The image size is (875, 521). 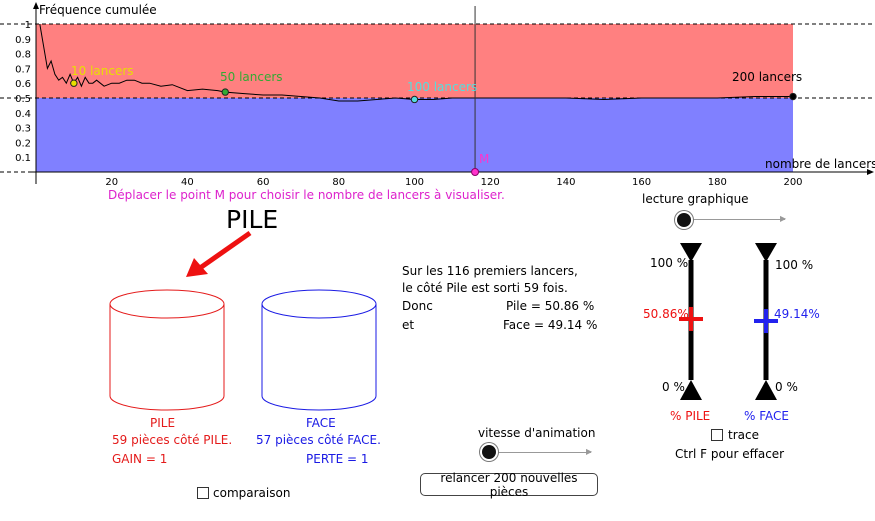 What do you see at coordinates (734, 219) in the screenshot?
I see `lecture-slider-track` at bounding box center [734, 219].